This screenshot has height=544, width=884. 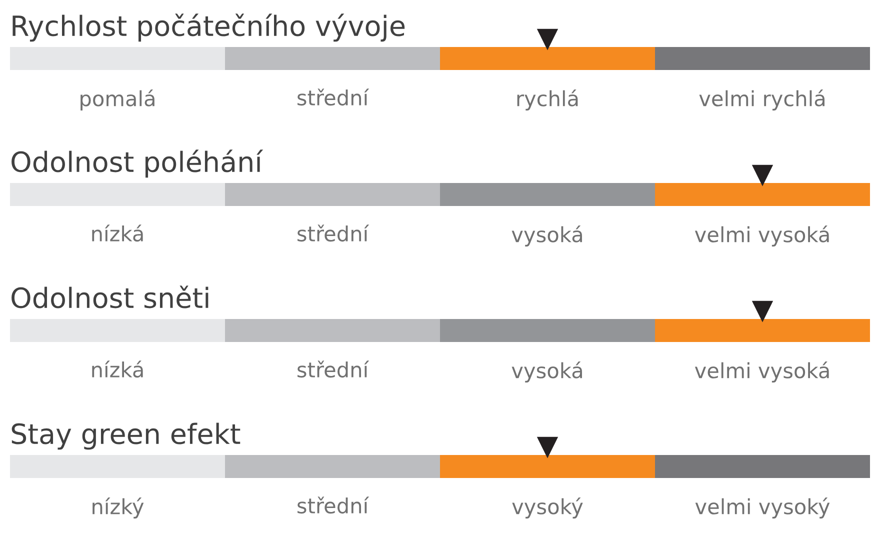 I want to click on x-tick-label: nízký, so click(x=118, y=507).